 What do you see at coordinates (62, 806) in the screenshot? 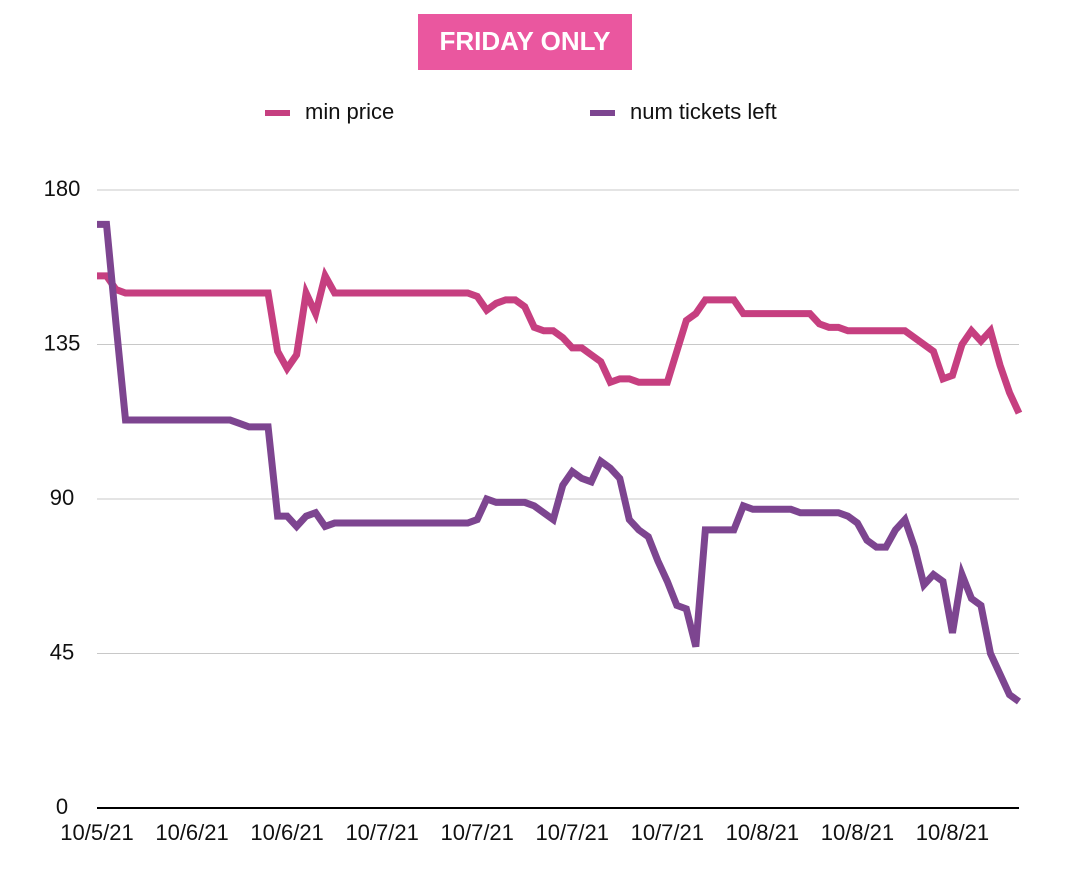
I see `y-tick-label: 0` at bounding box center [62, 806].